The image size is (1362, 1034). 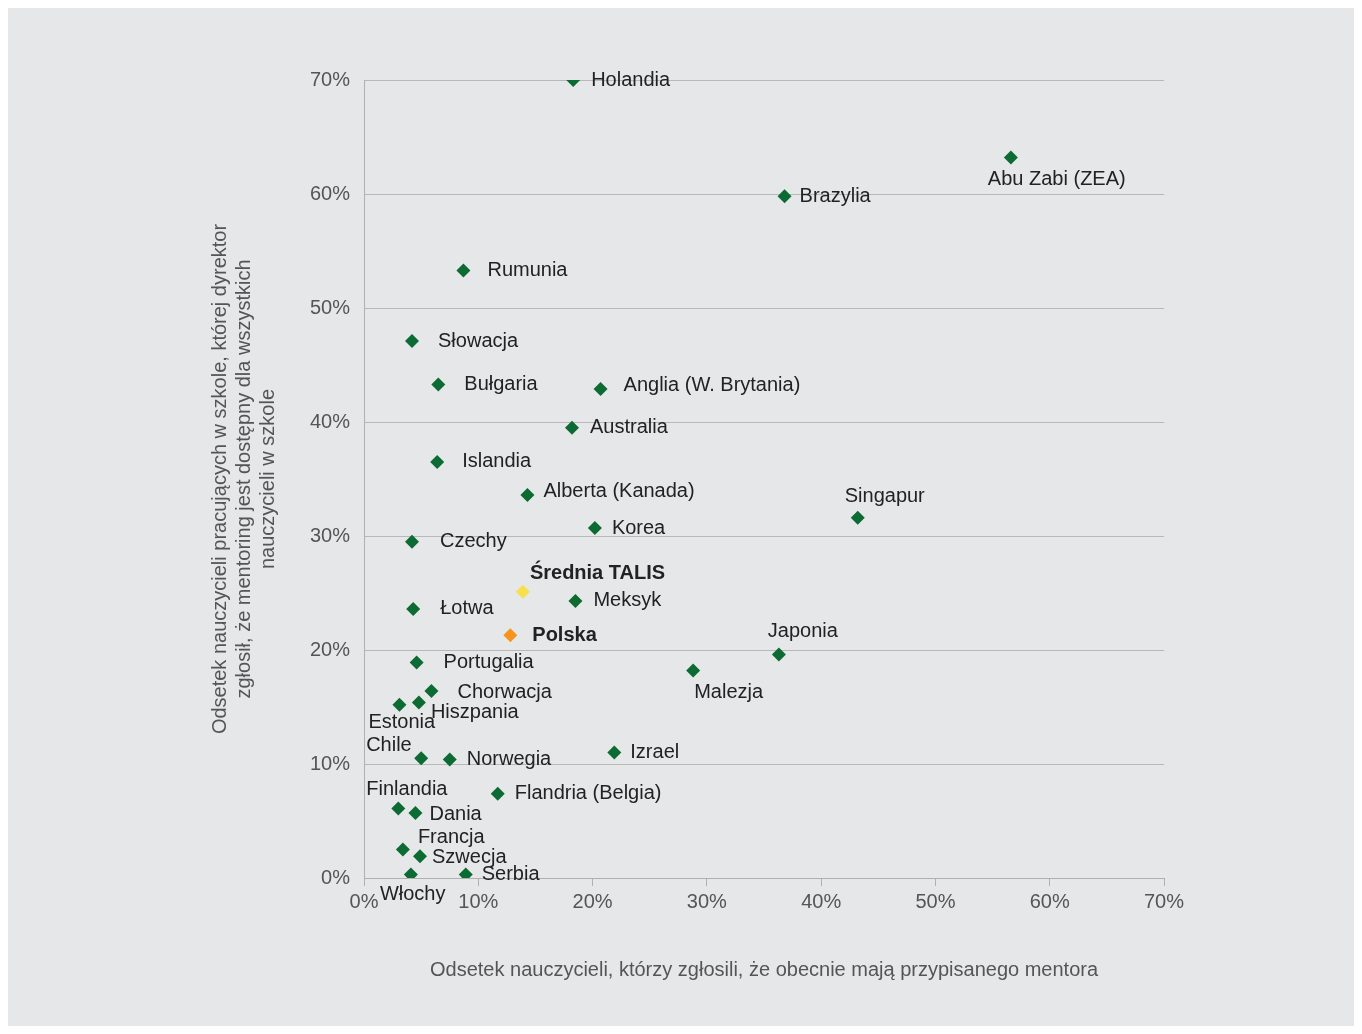 What do you see at coordinates (729, 691) in the screenshot?
I see `series-label: Malezja` at bounding box center [729, 691].